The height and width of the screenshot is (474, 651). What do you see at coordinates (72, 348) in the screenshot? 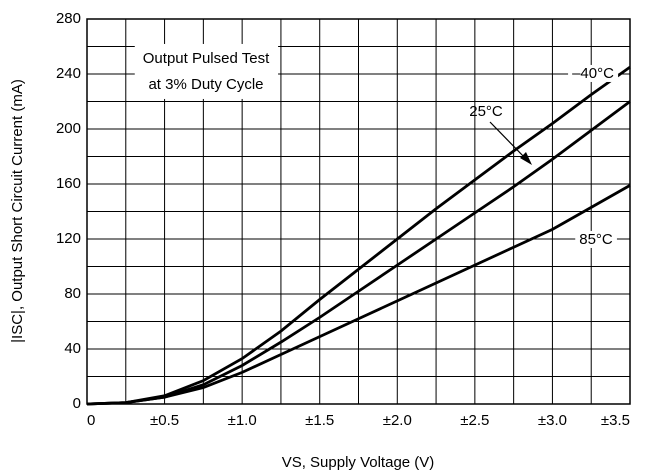
I see `y-tick-label: 40` at bounding box center [72, 348].